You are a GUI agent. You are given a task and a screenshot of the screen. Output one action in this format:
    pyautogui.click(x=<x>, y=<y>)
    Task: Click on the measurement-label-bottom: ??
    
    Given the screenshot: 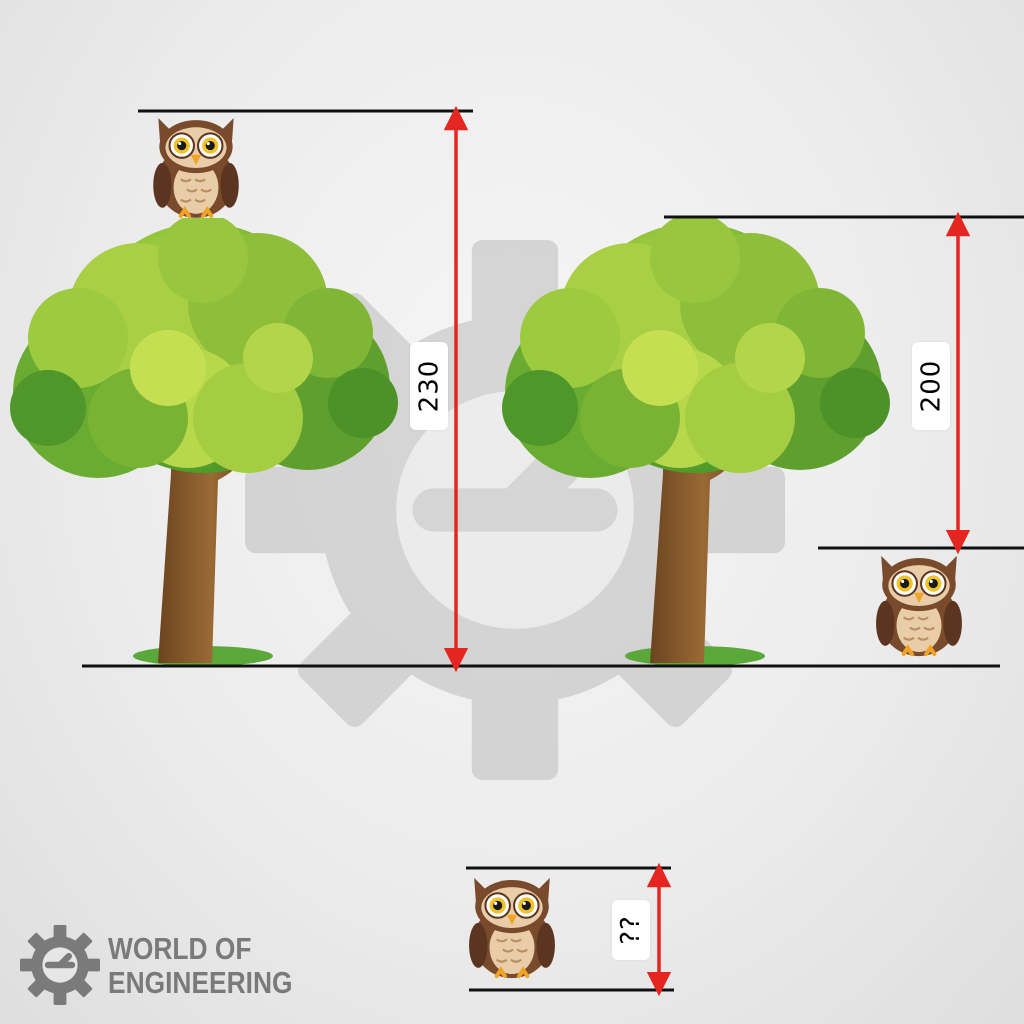 What is the action you would take?
    pyautogui.click(x=631, y=930)
    